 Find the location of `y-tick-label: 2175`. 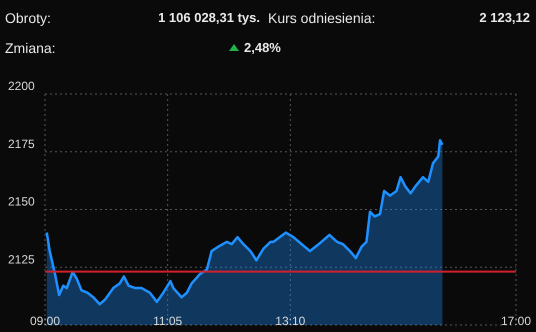

y-tick-label: 2175 is located at coordinates (22, 143).